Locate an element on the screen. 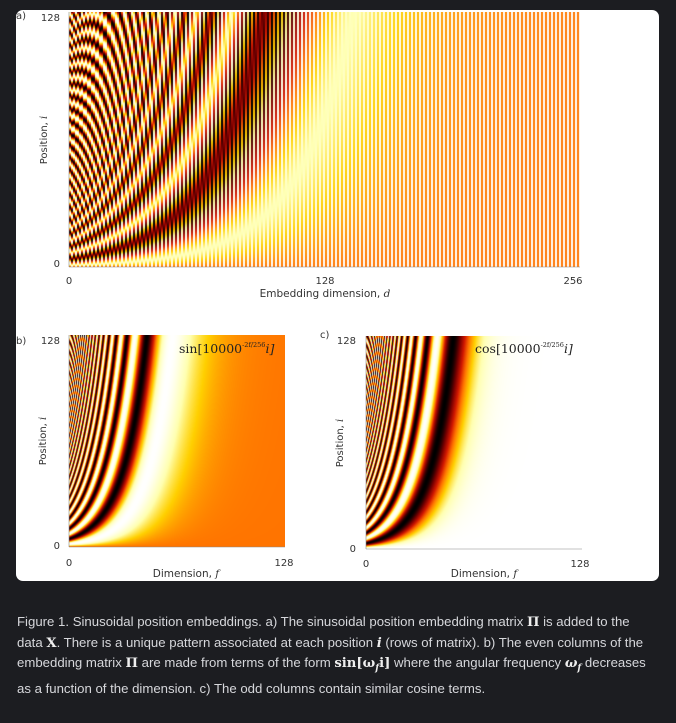  panel-c-formula: cos[10000-2f/256i] is located at coordinates (524, 348).